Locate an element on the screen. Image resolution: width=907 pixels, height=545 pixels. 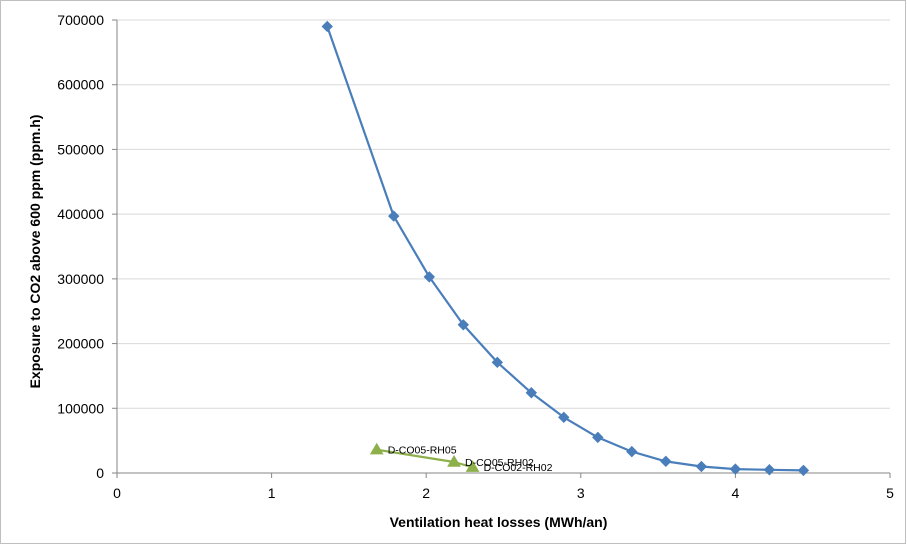
point-label-D-CO05-RH05: D-CO05-RH05 is located at coordinates (422, 451).